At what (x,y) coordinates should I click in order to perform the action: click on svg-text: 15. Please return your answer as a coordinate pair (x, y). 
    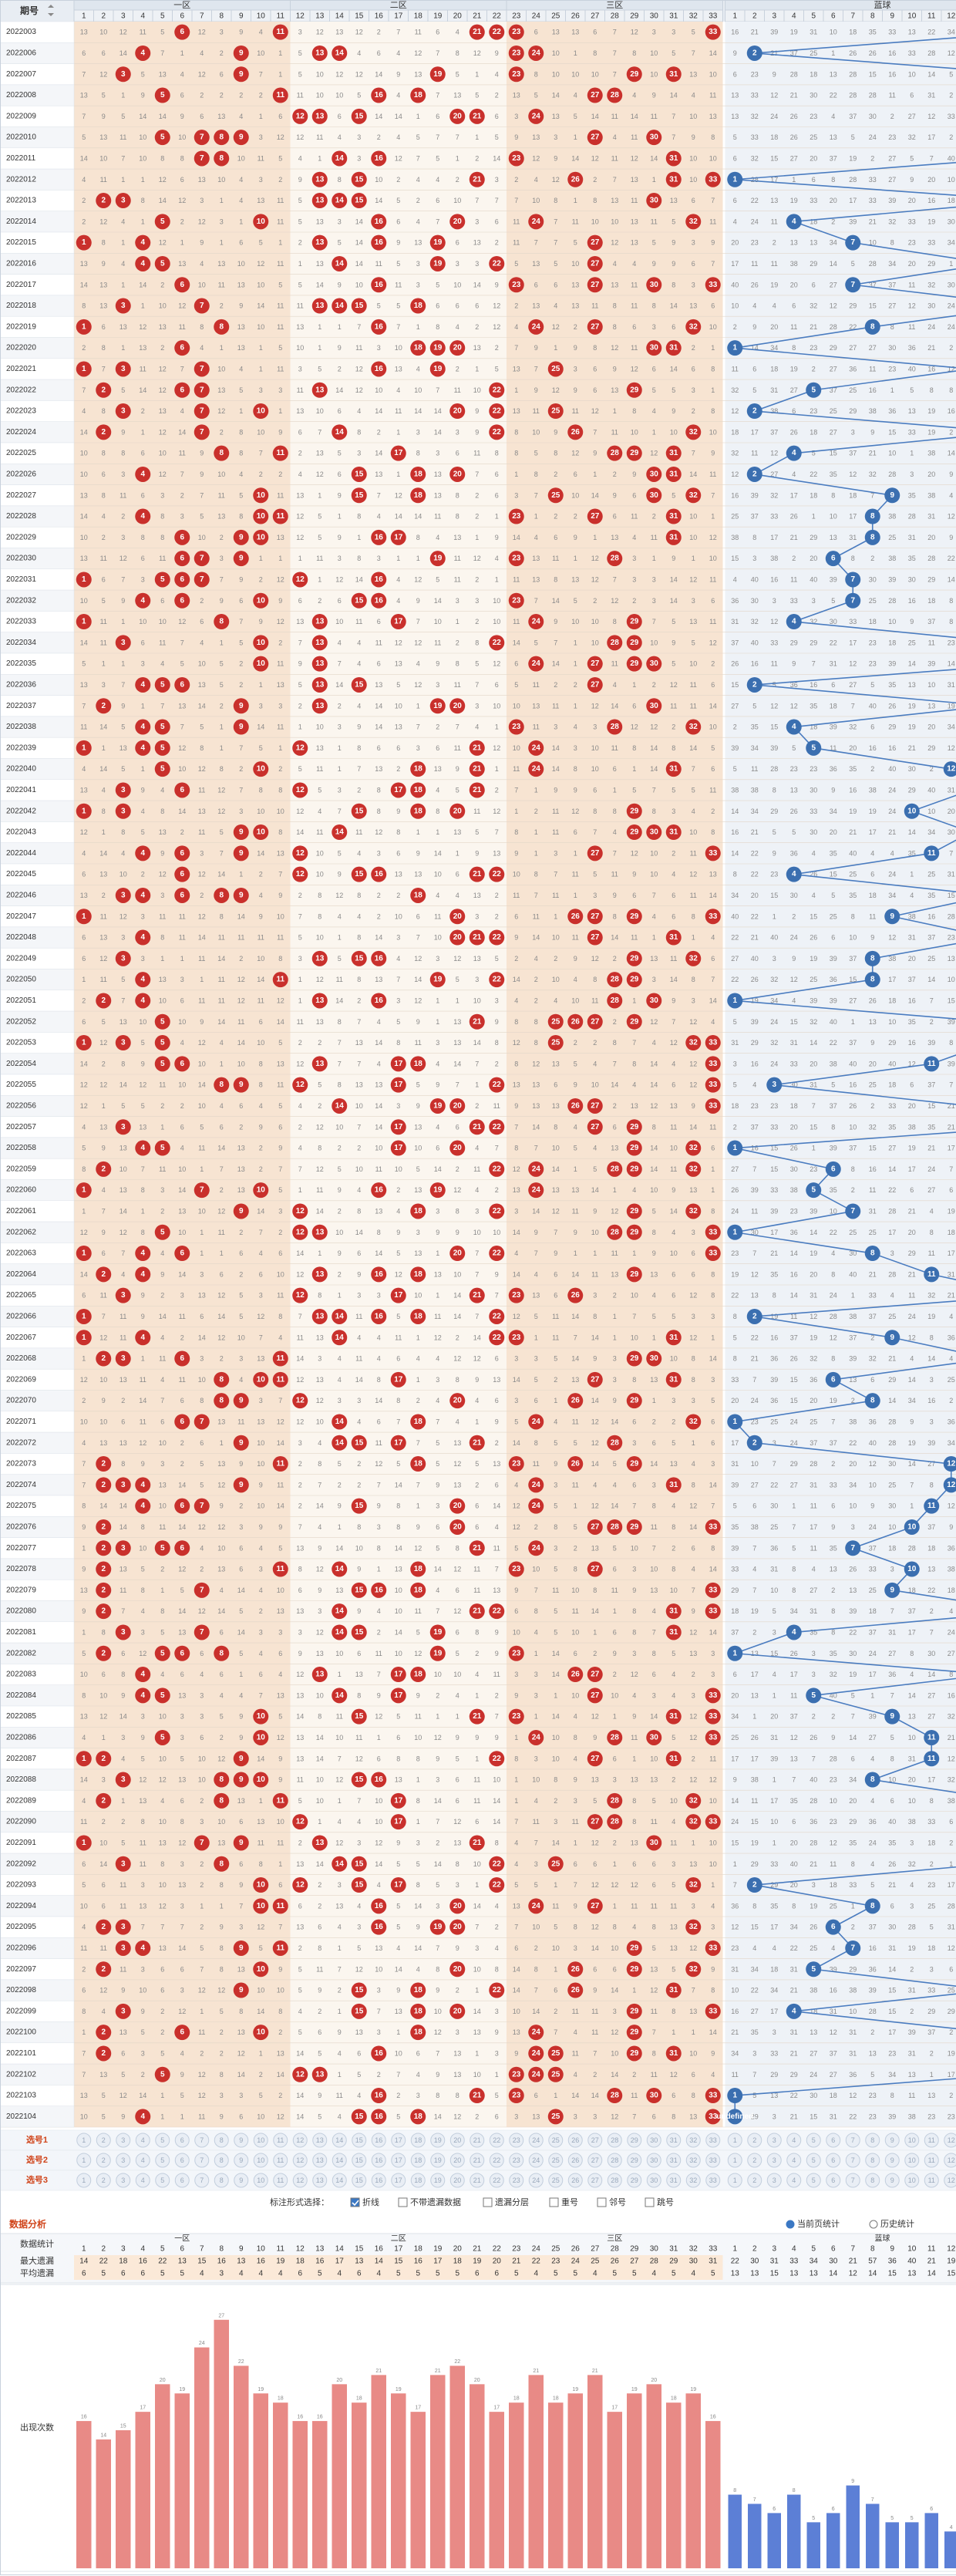
    Looking at the image, I should click on (834, 874).